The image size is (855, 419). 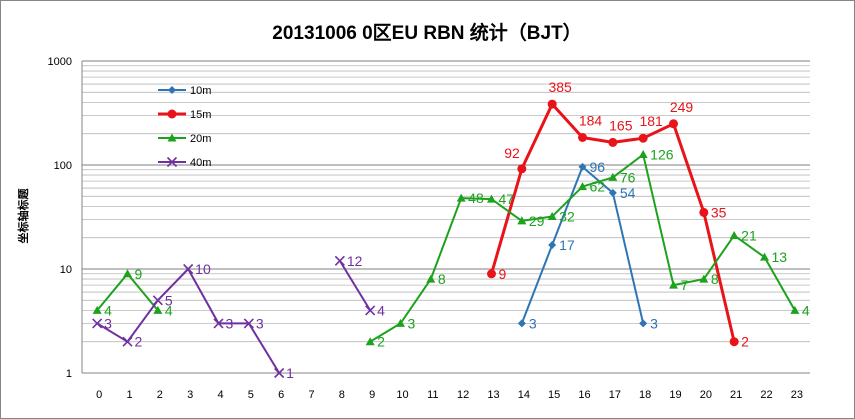 I want to click on data-label-15m: 92, so click(x=512, y=153).